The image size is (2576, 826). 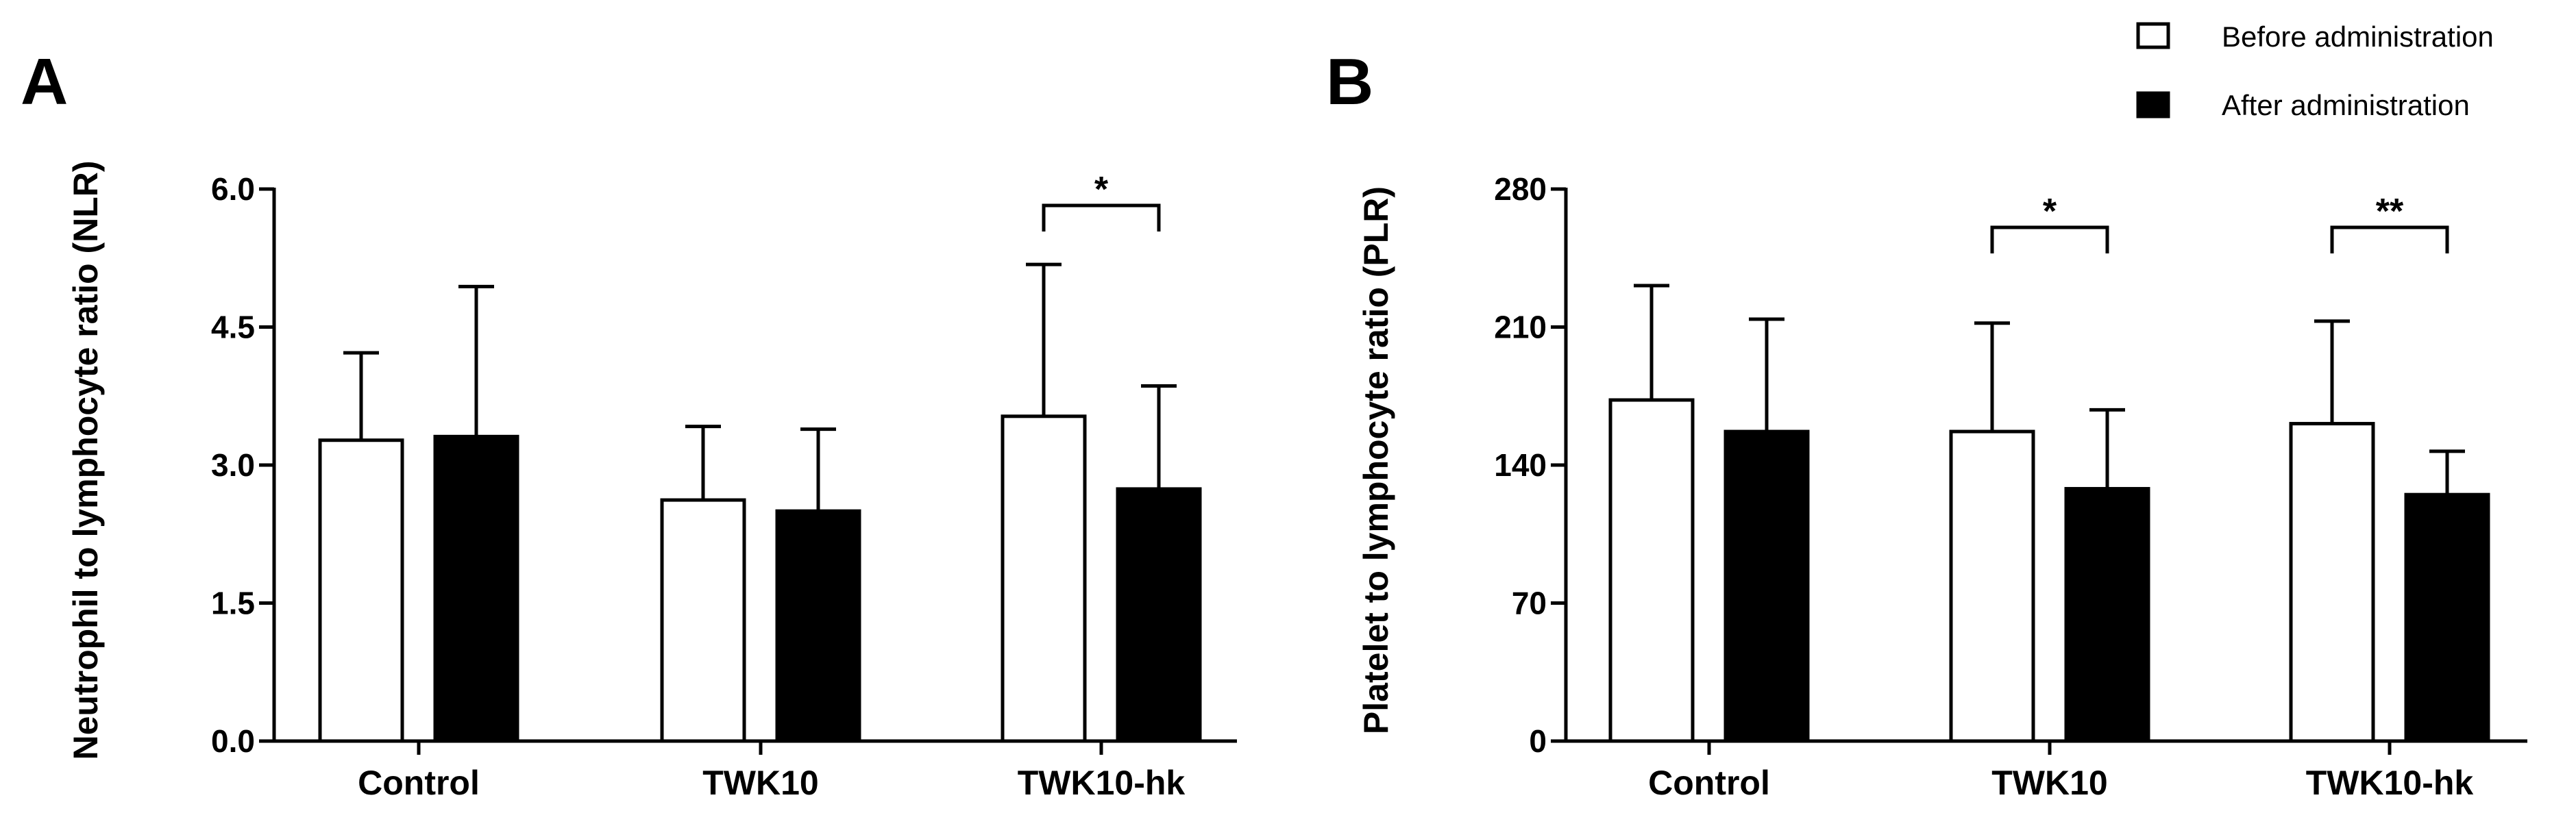 I want to click on significance-bracket-chart0, so click(x=1102, y=217).